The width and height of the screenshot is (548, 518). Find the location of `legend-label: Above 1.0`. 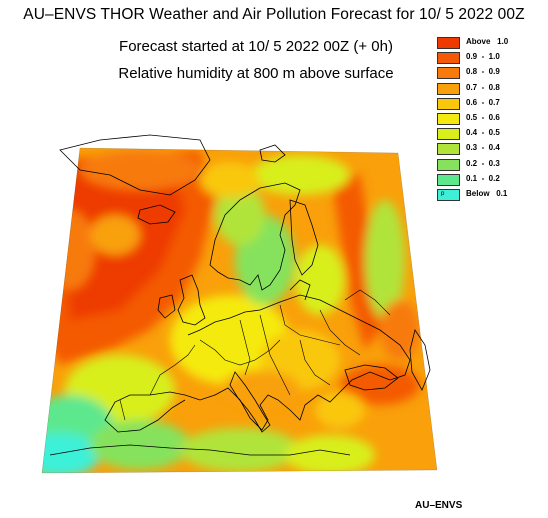

legend-label: Above 1.0 is located at coordinates (487, 41).